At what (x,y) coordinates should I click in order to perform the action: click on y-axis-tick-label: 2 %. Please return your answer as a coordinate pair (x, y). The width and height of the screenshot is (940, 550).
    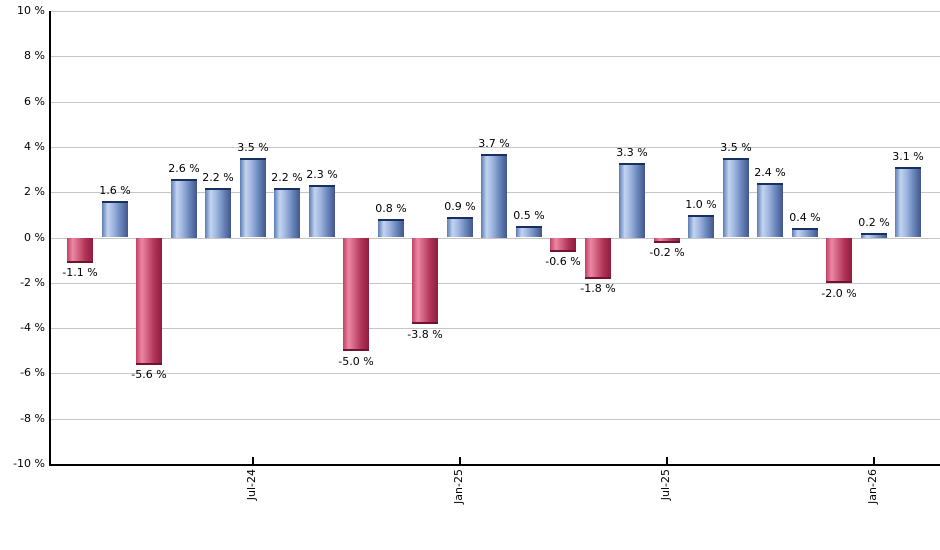
    Looking at the image, I should click on (34, 191).